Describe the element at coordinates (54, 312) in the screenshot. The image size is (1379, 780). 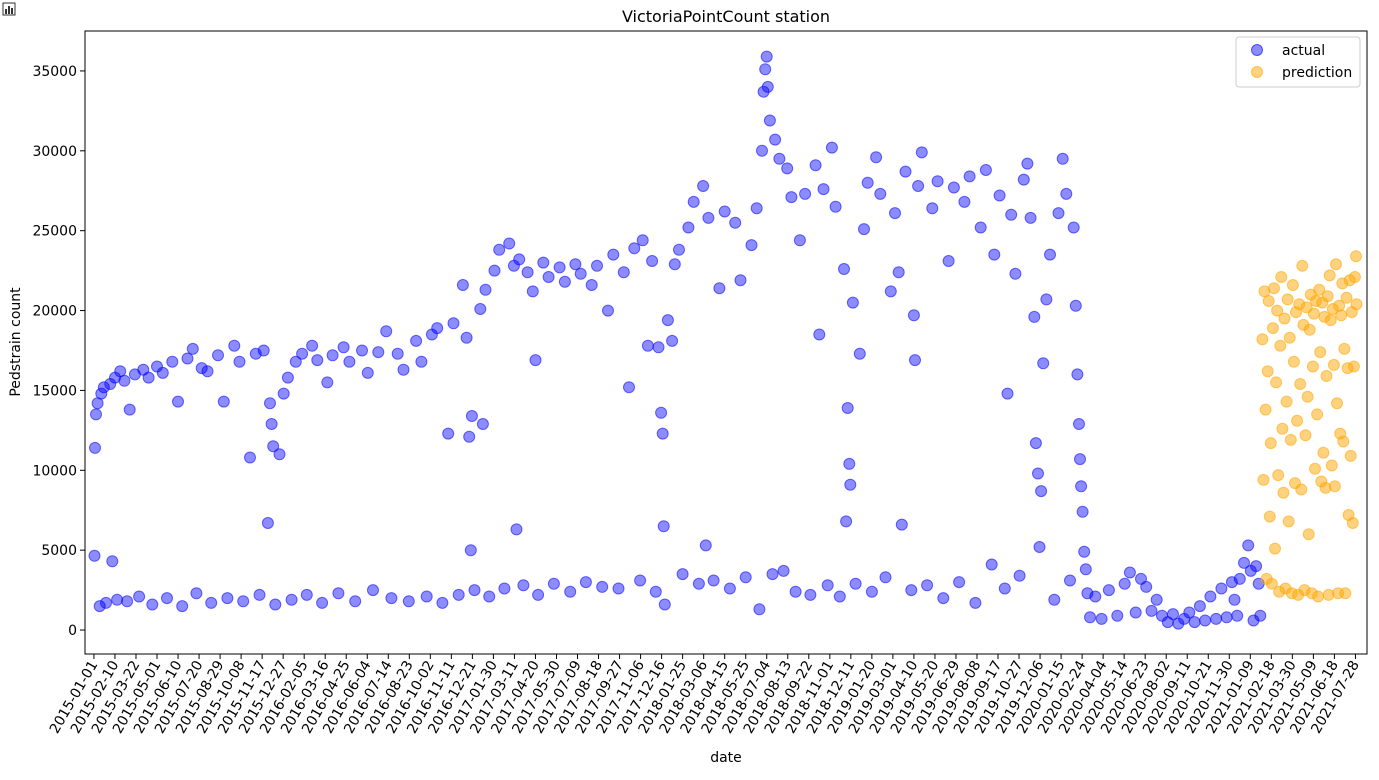
I see `y-tick-label: 20000` at that location.